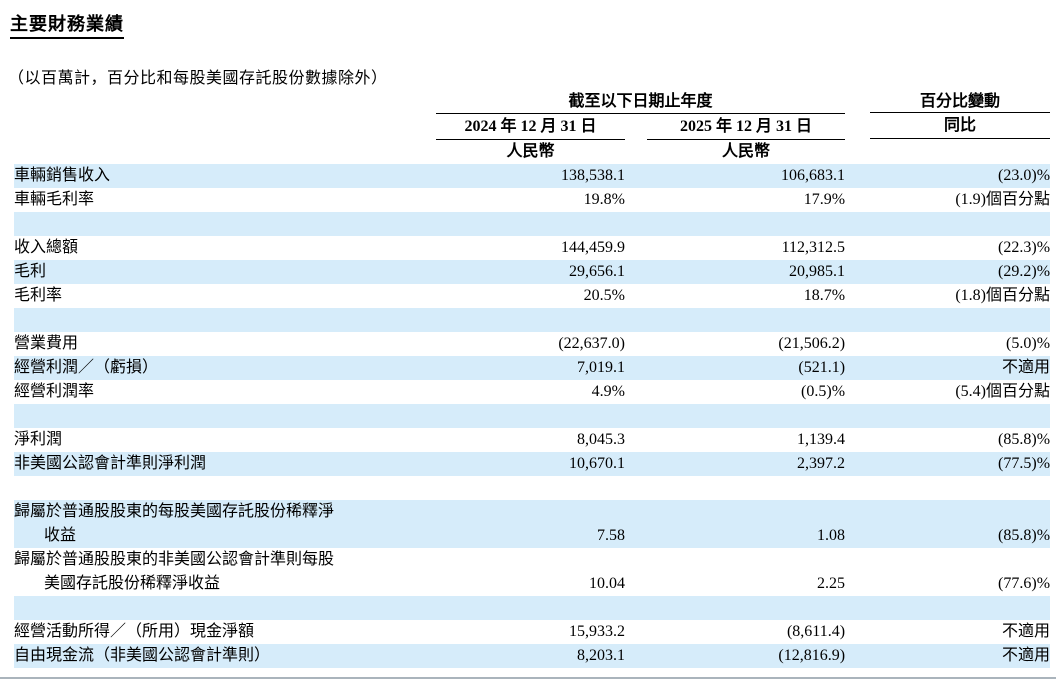 Image resolution: width=1056 pixels, height=681 pixels. I want to click on row-label-line2: 收益, so click(60, 535).